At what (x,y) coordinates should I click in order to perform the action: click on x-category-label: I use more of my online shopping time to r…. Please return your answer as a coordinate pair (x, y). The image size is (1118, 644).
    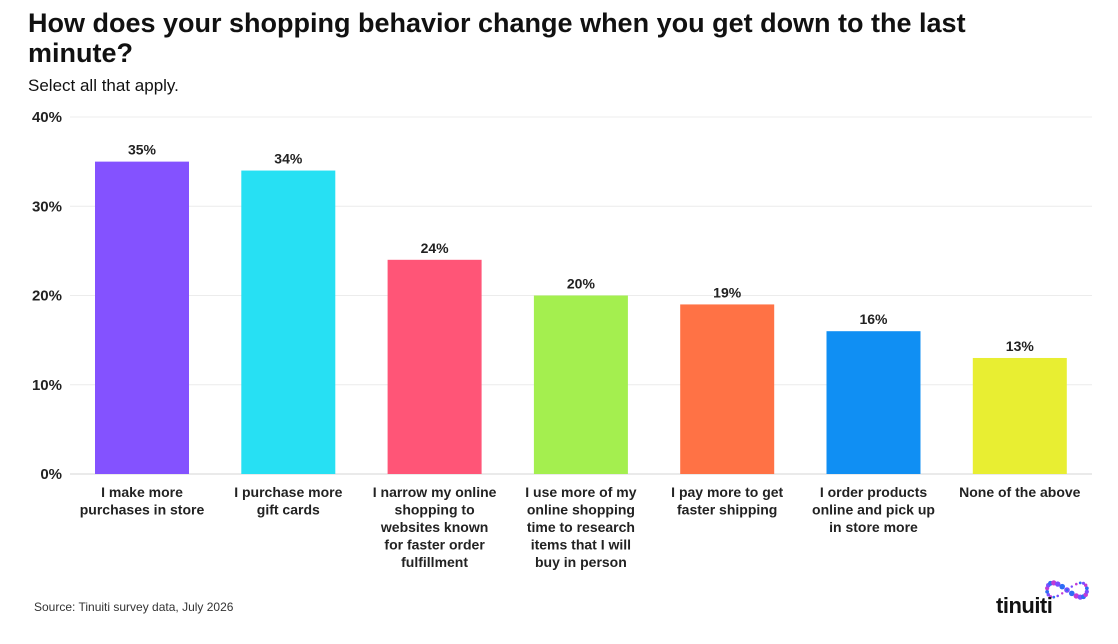
    Looking at the image, I should click on (580, 527).